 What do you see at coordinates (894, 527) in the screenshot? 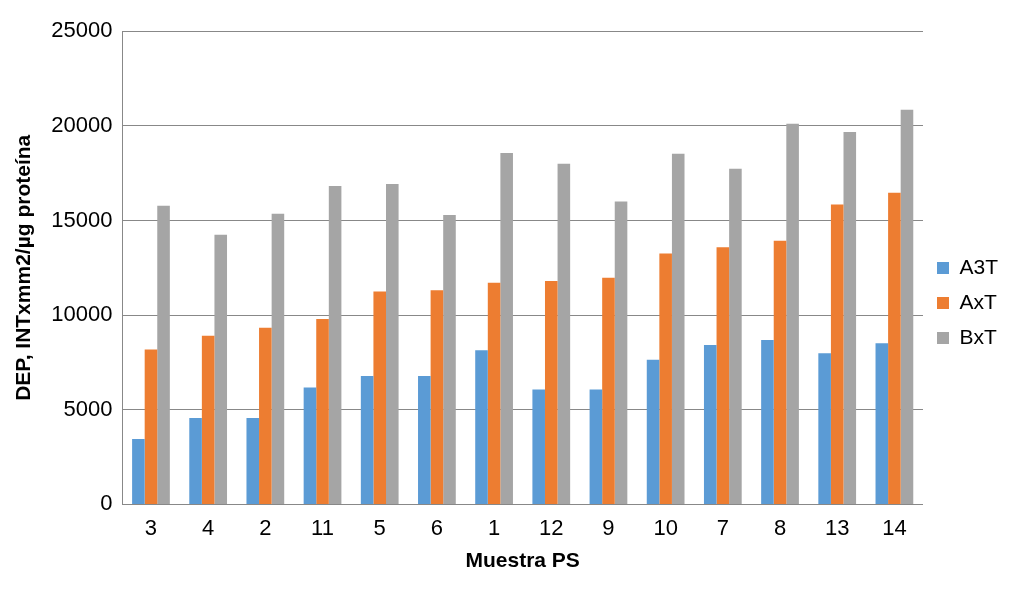
I see `x-tick-label: 14` at bounding box center [894, 527].